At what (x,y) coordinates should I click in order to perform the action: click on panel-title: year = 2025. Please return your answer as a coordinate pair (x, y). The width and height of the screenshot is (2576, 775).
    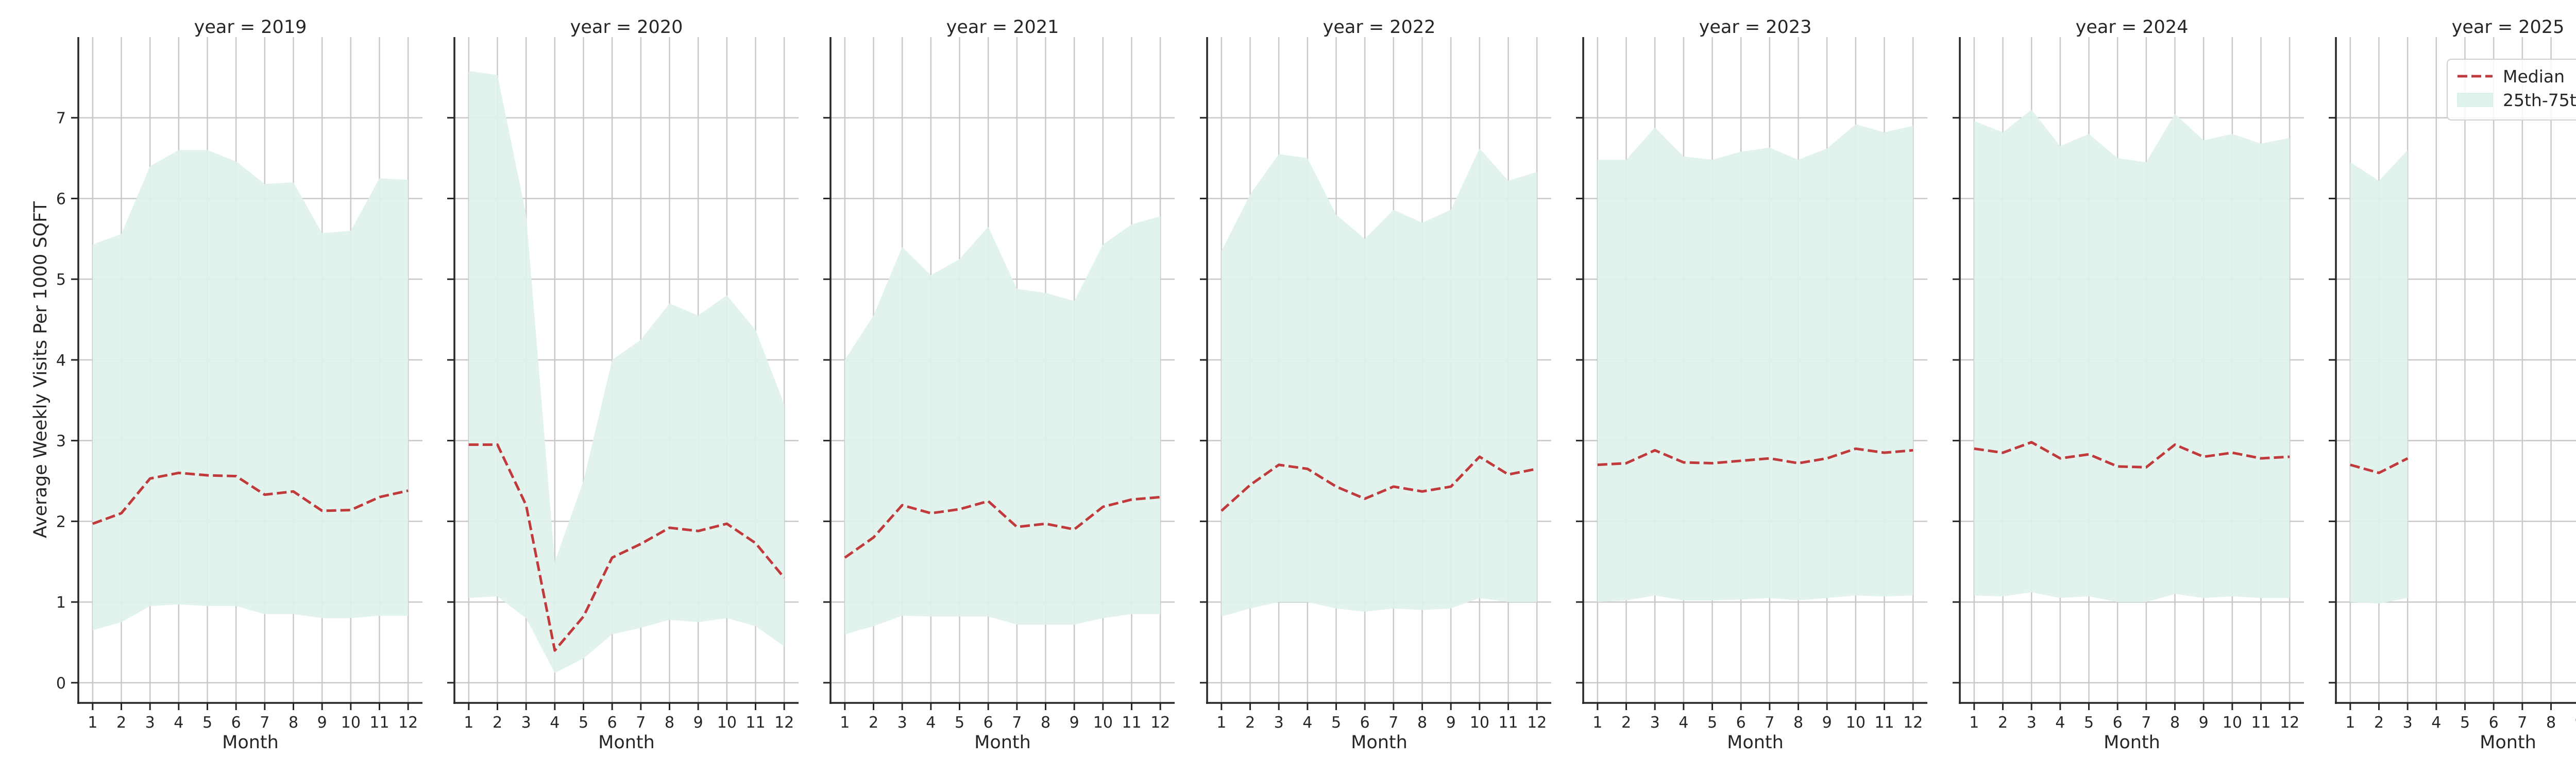
    Looking at the image, I should click on (2508, 27).